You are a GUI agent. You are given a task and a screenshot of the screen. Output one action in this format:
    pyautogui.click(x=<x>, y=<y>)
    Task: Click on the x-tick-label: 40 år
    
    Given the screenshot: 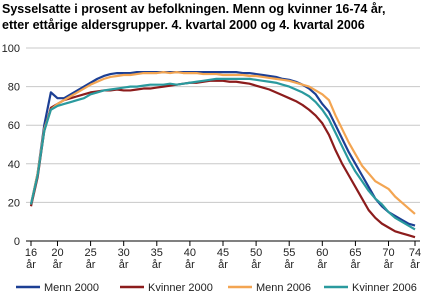 What is the action you would take?
    pyautogui.click(x=190, y=259)
    